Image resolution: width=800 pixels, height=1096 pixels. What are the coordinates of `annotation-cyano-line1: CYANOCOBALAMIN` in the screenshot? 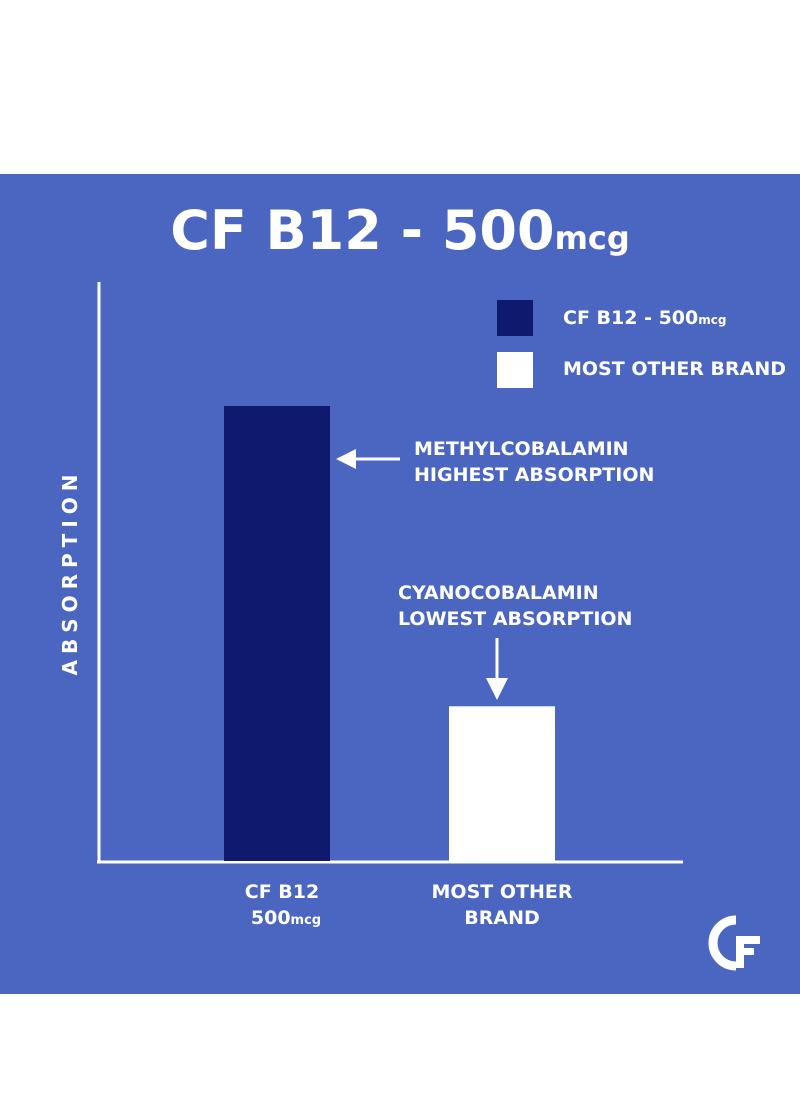 It's located at (498, 593).